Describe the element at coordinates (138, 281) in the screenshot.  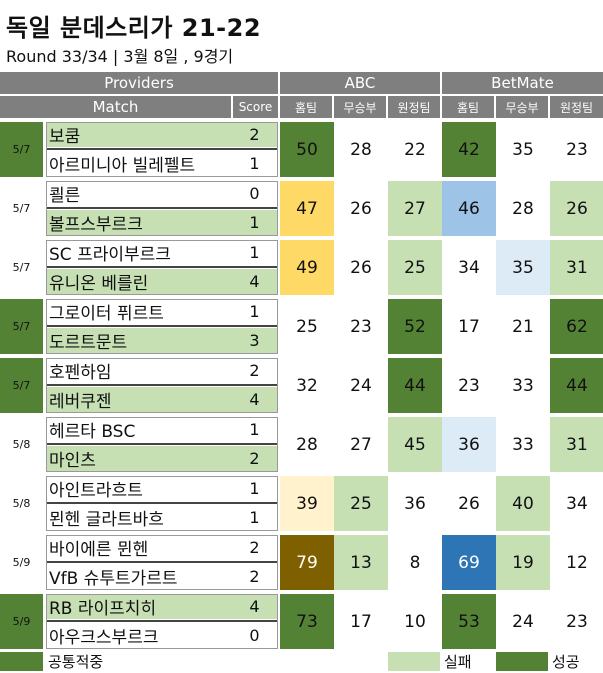
I see `away-team: 유니온 베를린` at that location.